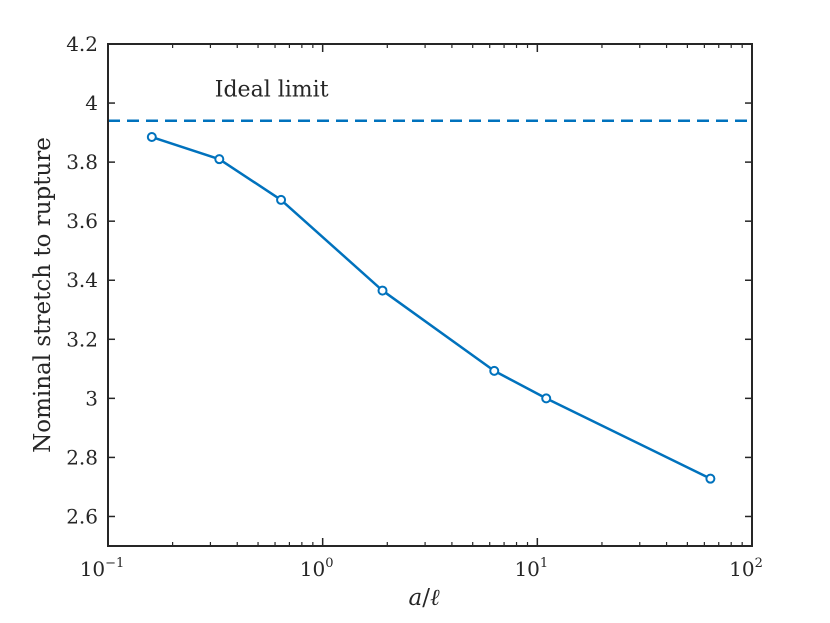 Image resolution: width=830 pixels, height=623 pixels. What do you see at coordinates (435, 598) in the screenshot?
I see `x-axis-title-l: ℓ` at bounding box center [435, 598].